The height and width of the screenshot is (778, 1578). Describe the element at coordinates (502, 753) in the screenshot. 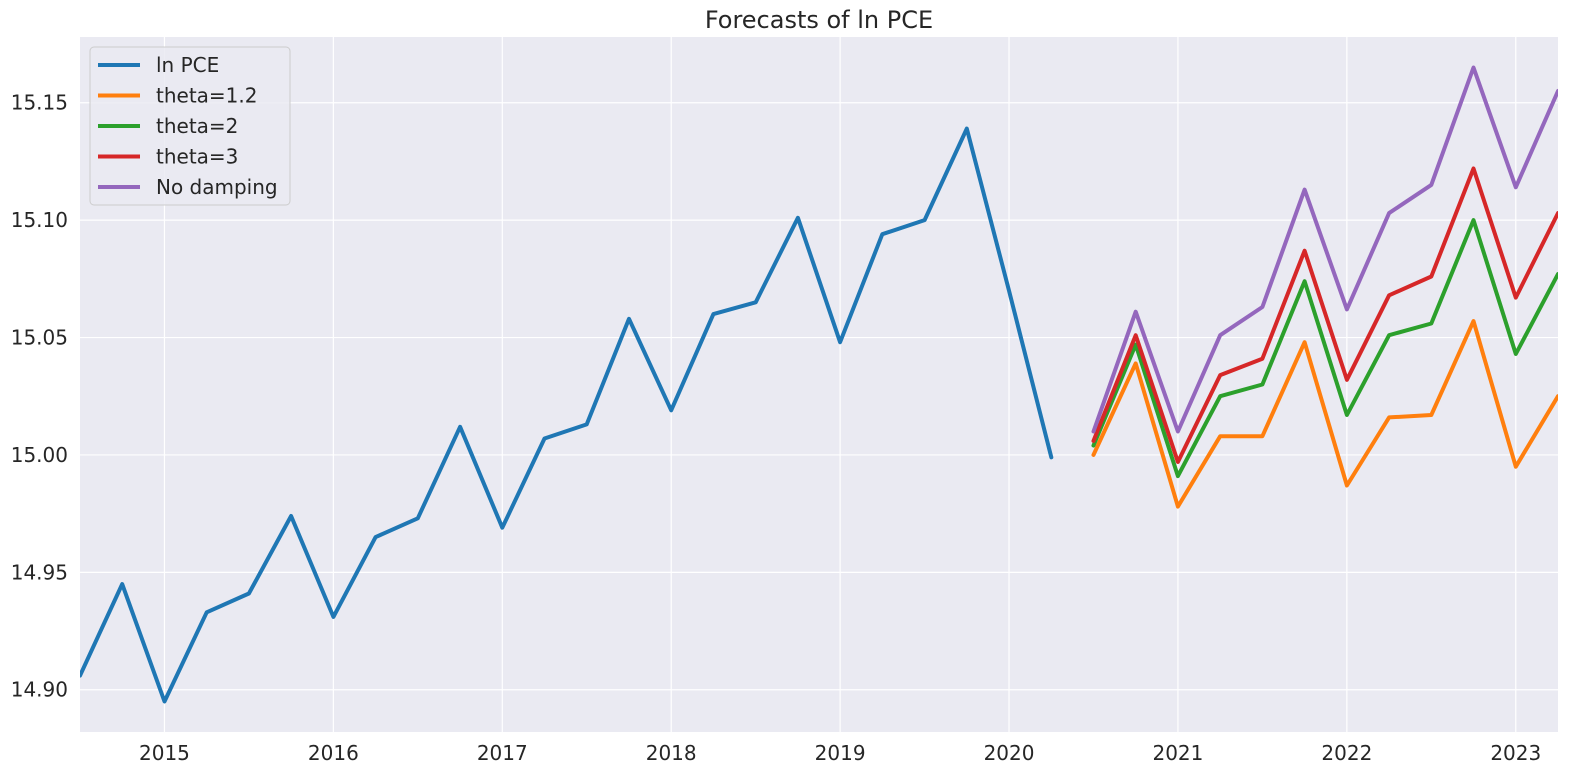

I see `x-tick-label: 2017` at that location.